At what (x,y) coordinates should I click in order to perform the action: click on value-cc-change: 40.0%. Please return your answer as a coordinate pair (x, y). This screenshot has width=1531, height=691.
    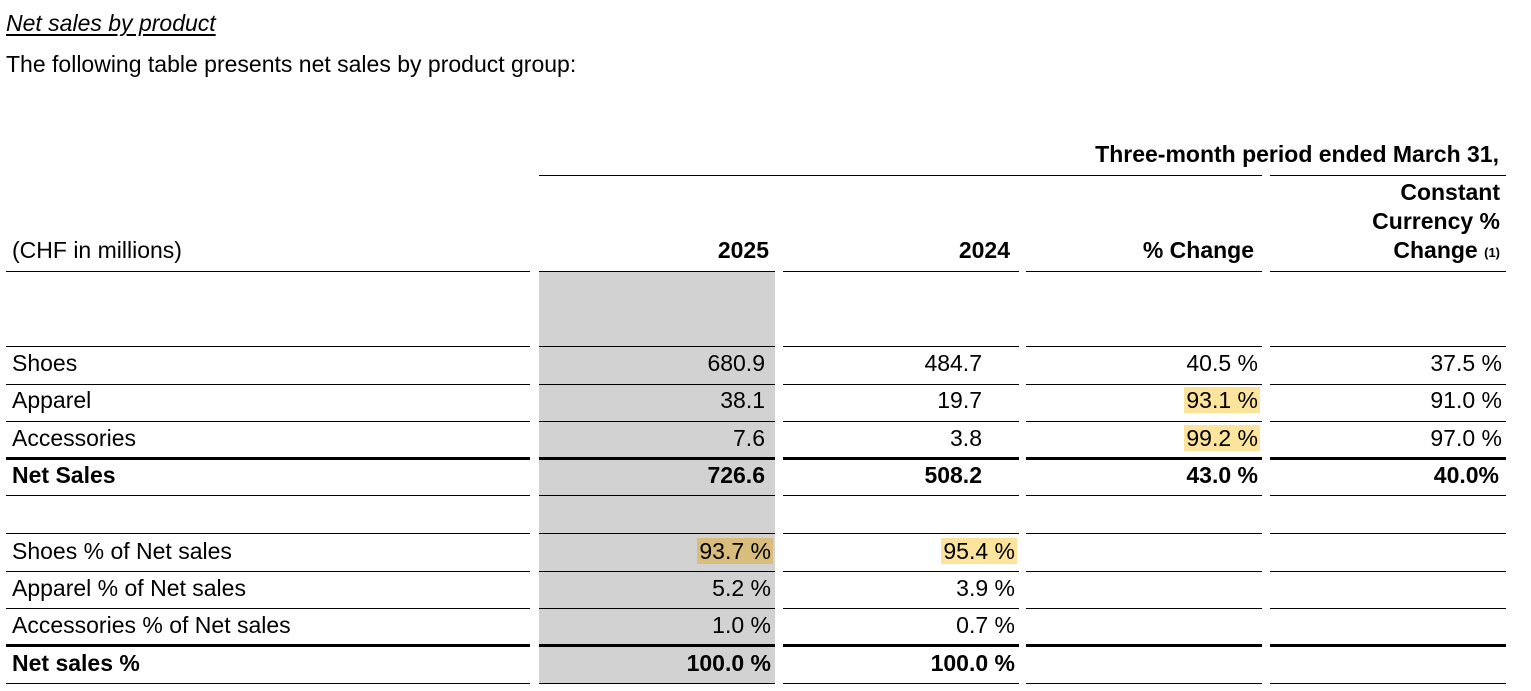
    Looking at the image, I should click on (1466, 475).